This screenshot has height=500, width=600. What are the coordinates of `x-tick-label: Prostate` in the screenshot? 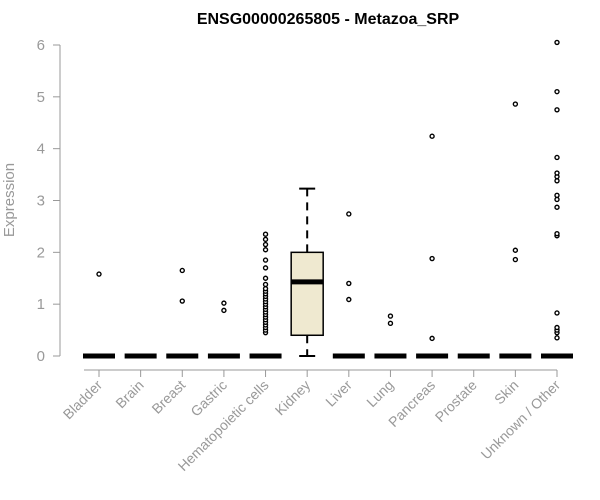 It's located at (456, 401).